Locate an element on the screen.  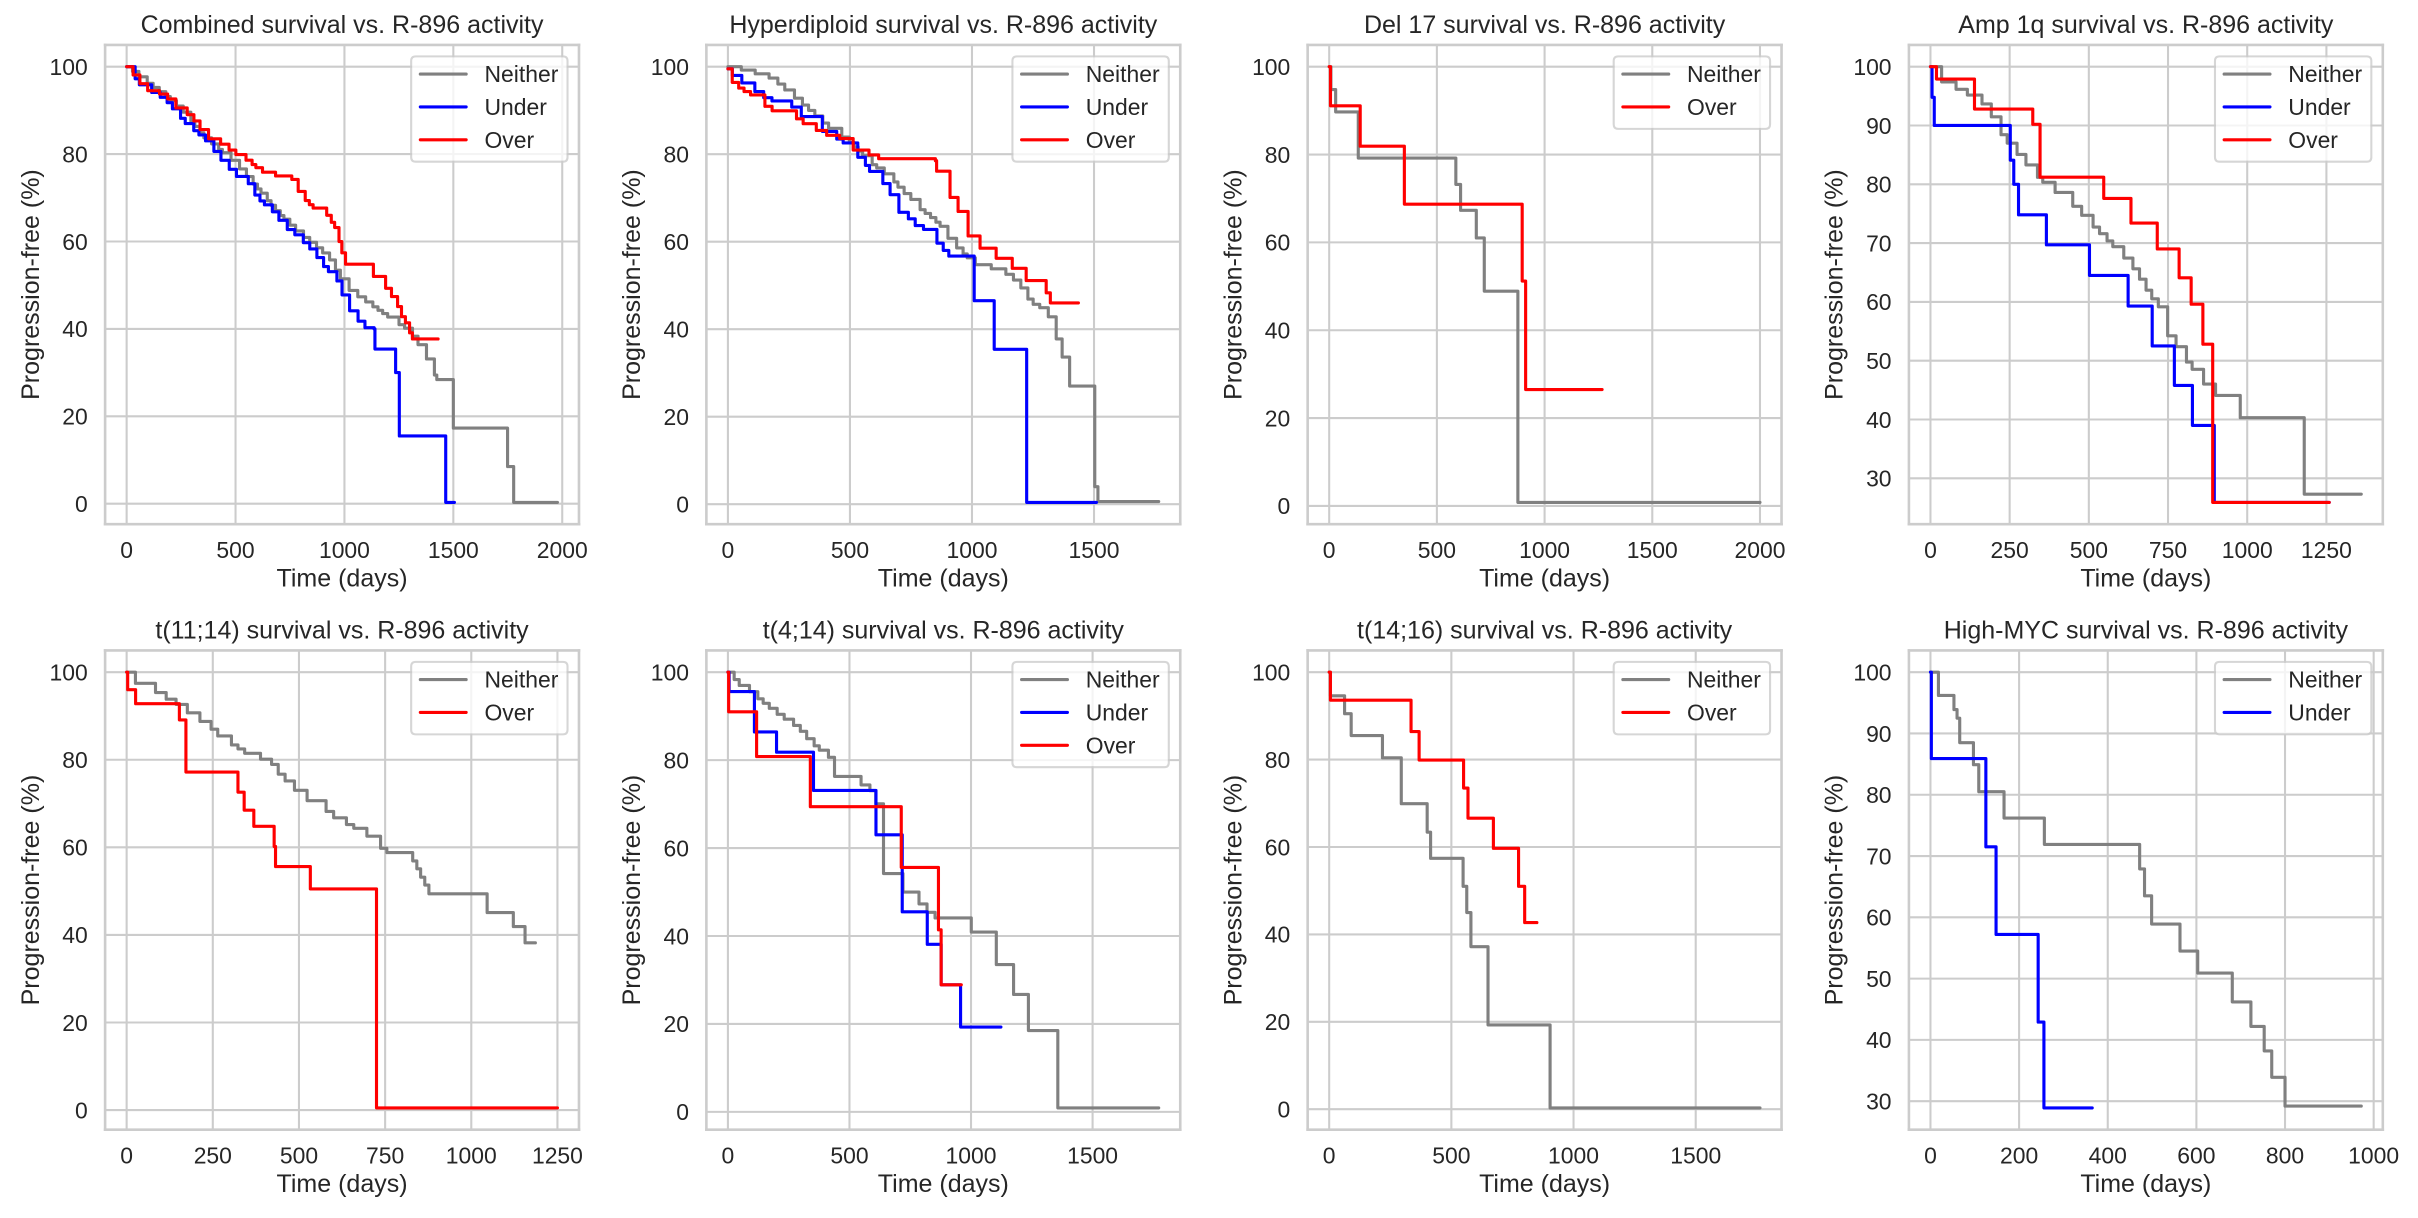
svg-text:Combined survival vs. R-896 ac: Combined survival vs. R-896 activity is located at coordinates (342, 25).